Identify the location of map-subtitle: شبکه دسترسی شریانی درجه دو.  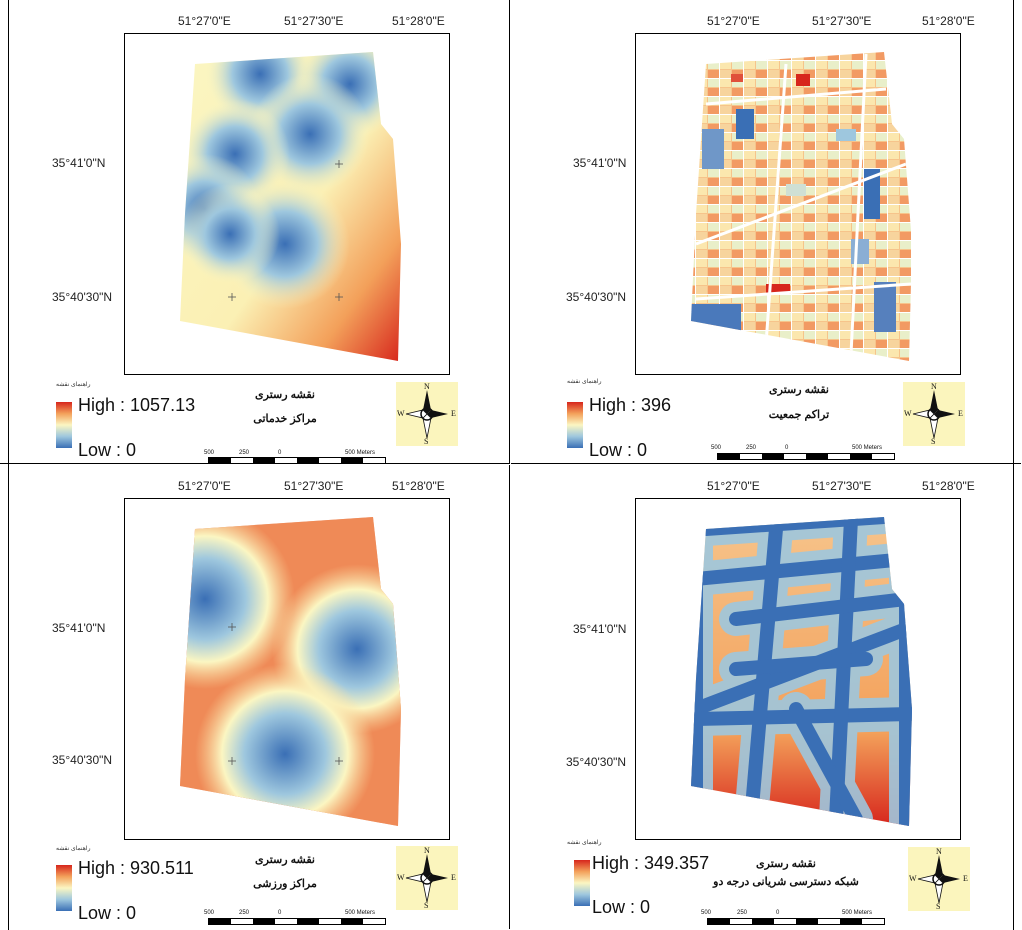
(786, 882).